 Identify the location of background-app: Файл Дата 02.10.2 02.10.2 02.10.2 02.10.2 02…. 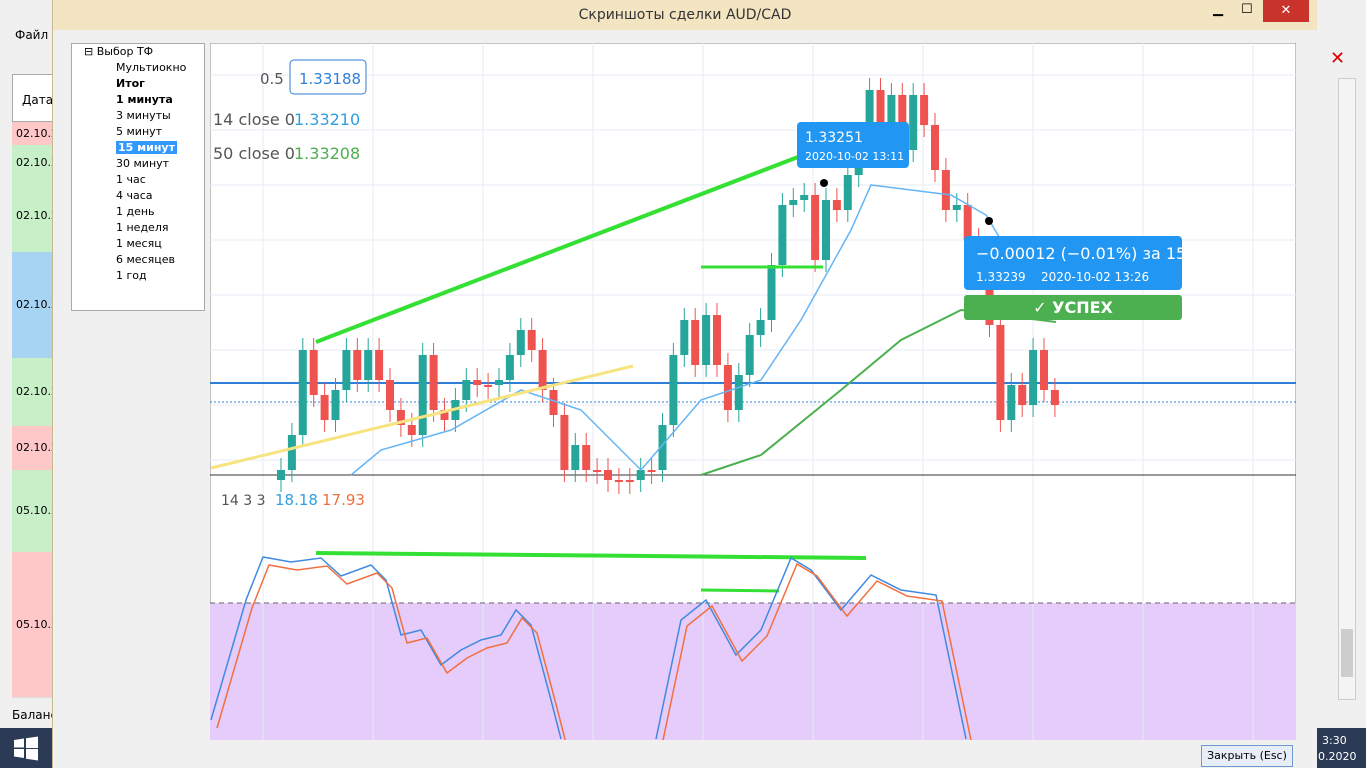
(29, 384).